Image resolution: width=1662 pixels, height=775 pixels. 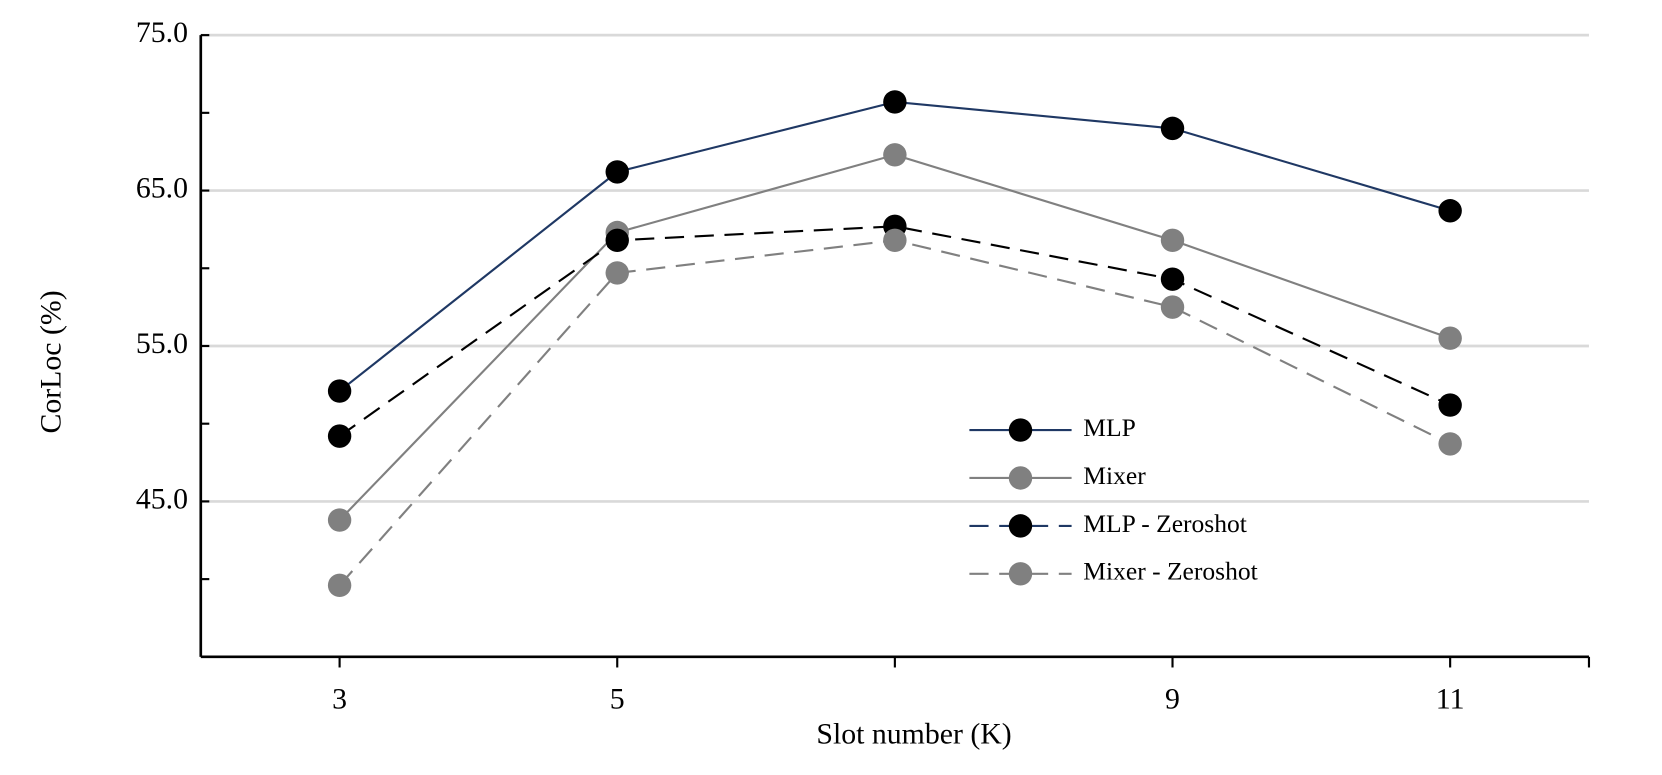 I want to click on legend-label: MLP, so click(x=1109, y=427).